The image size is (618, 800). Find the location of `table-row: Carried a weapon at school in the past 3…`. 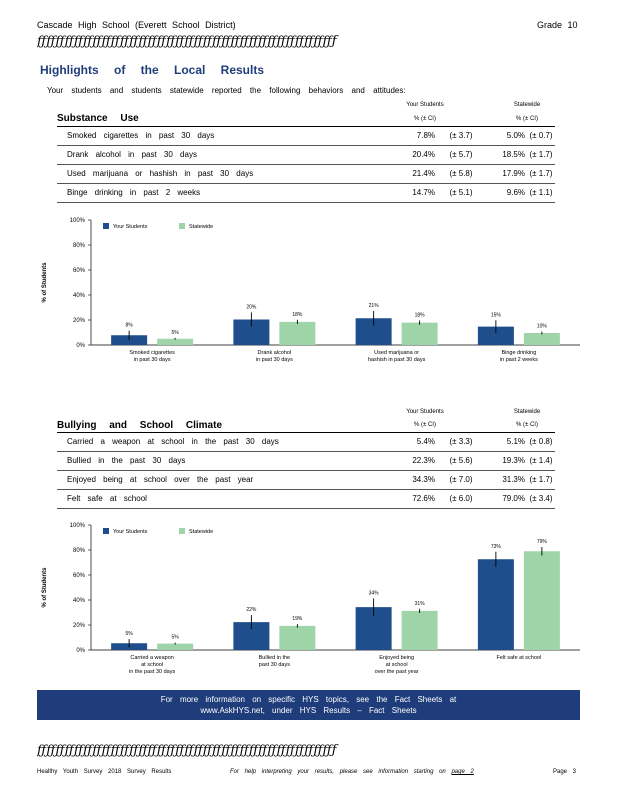

table-row: Carried a weapon at school in the past 3… is located at coordinates (306, 442).